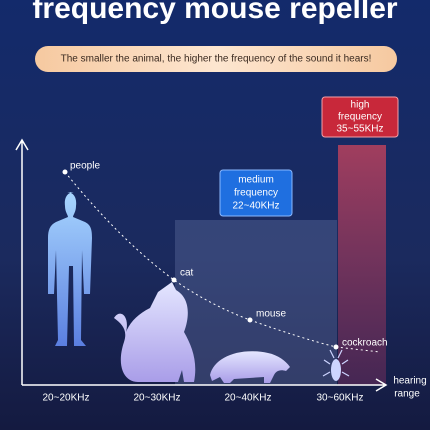  What do you see at coordinates (409, 381) in the screenshot?
I see `axis-label: hearing` at bounding box center [409, 381].